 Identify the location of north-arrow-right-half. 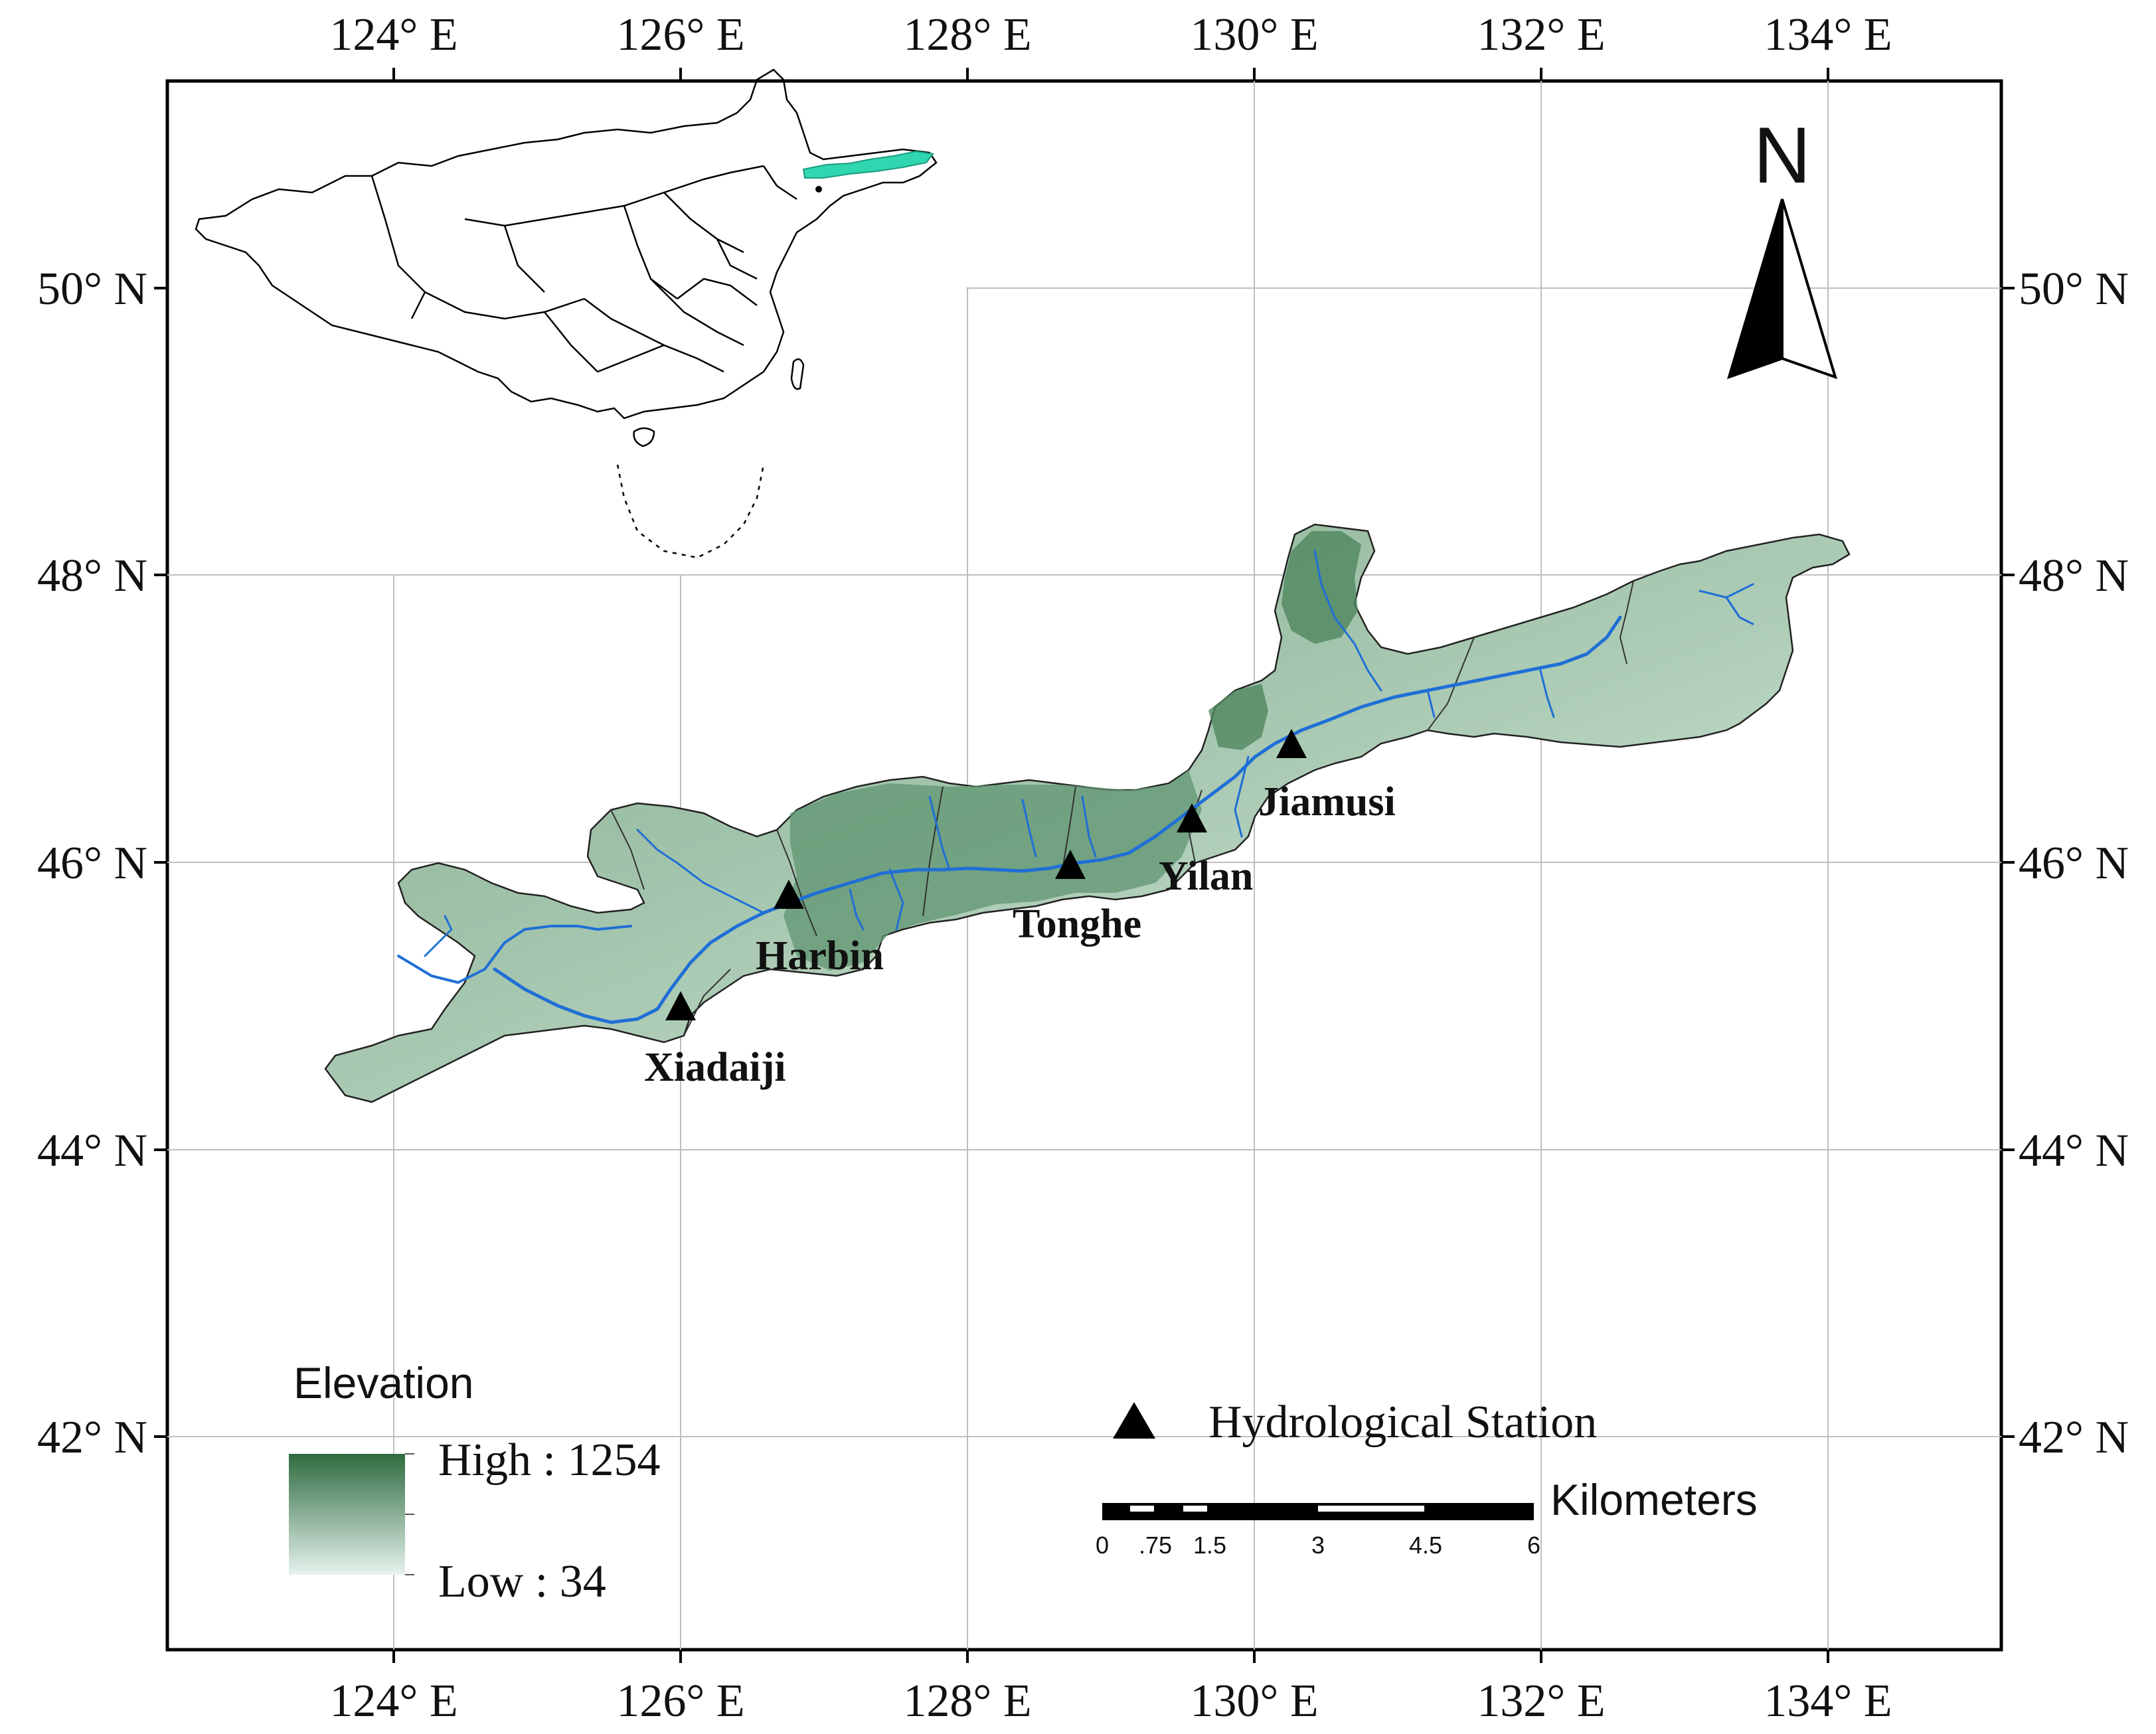
(1809, 289).